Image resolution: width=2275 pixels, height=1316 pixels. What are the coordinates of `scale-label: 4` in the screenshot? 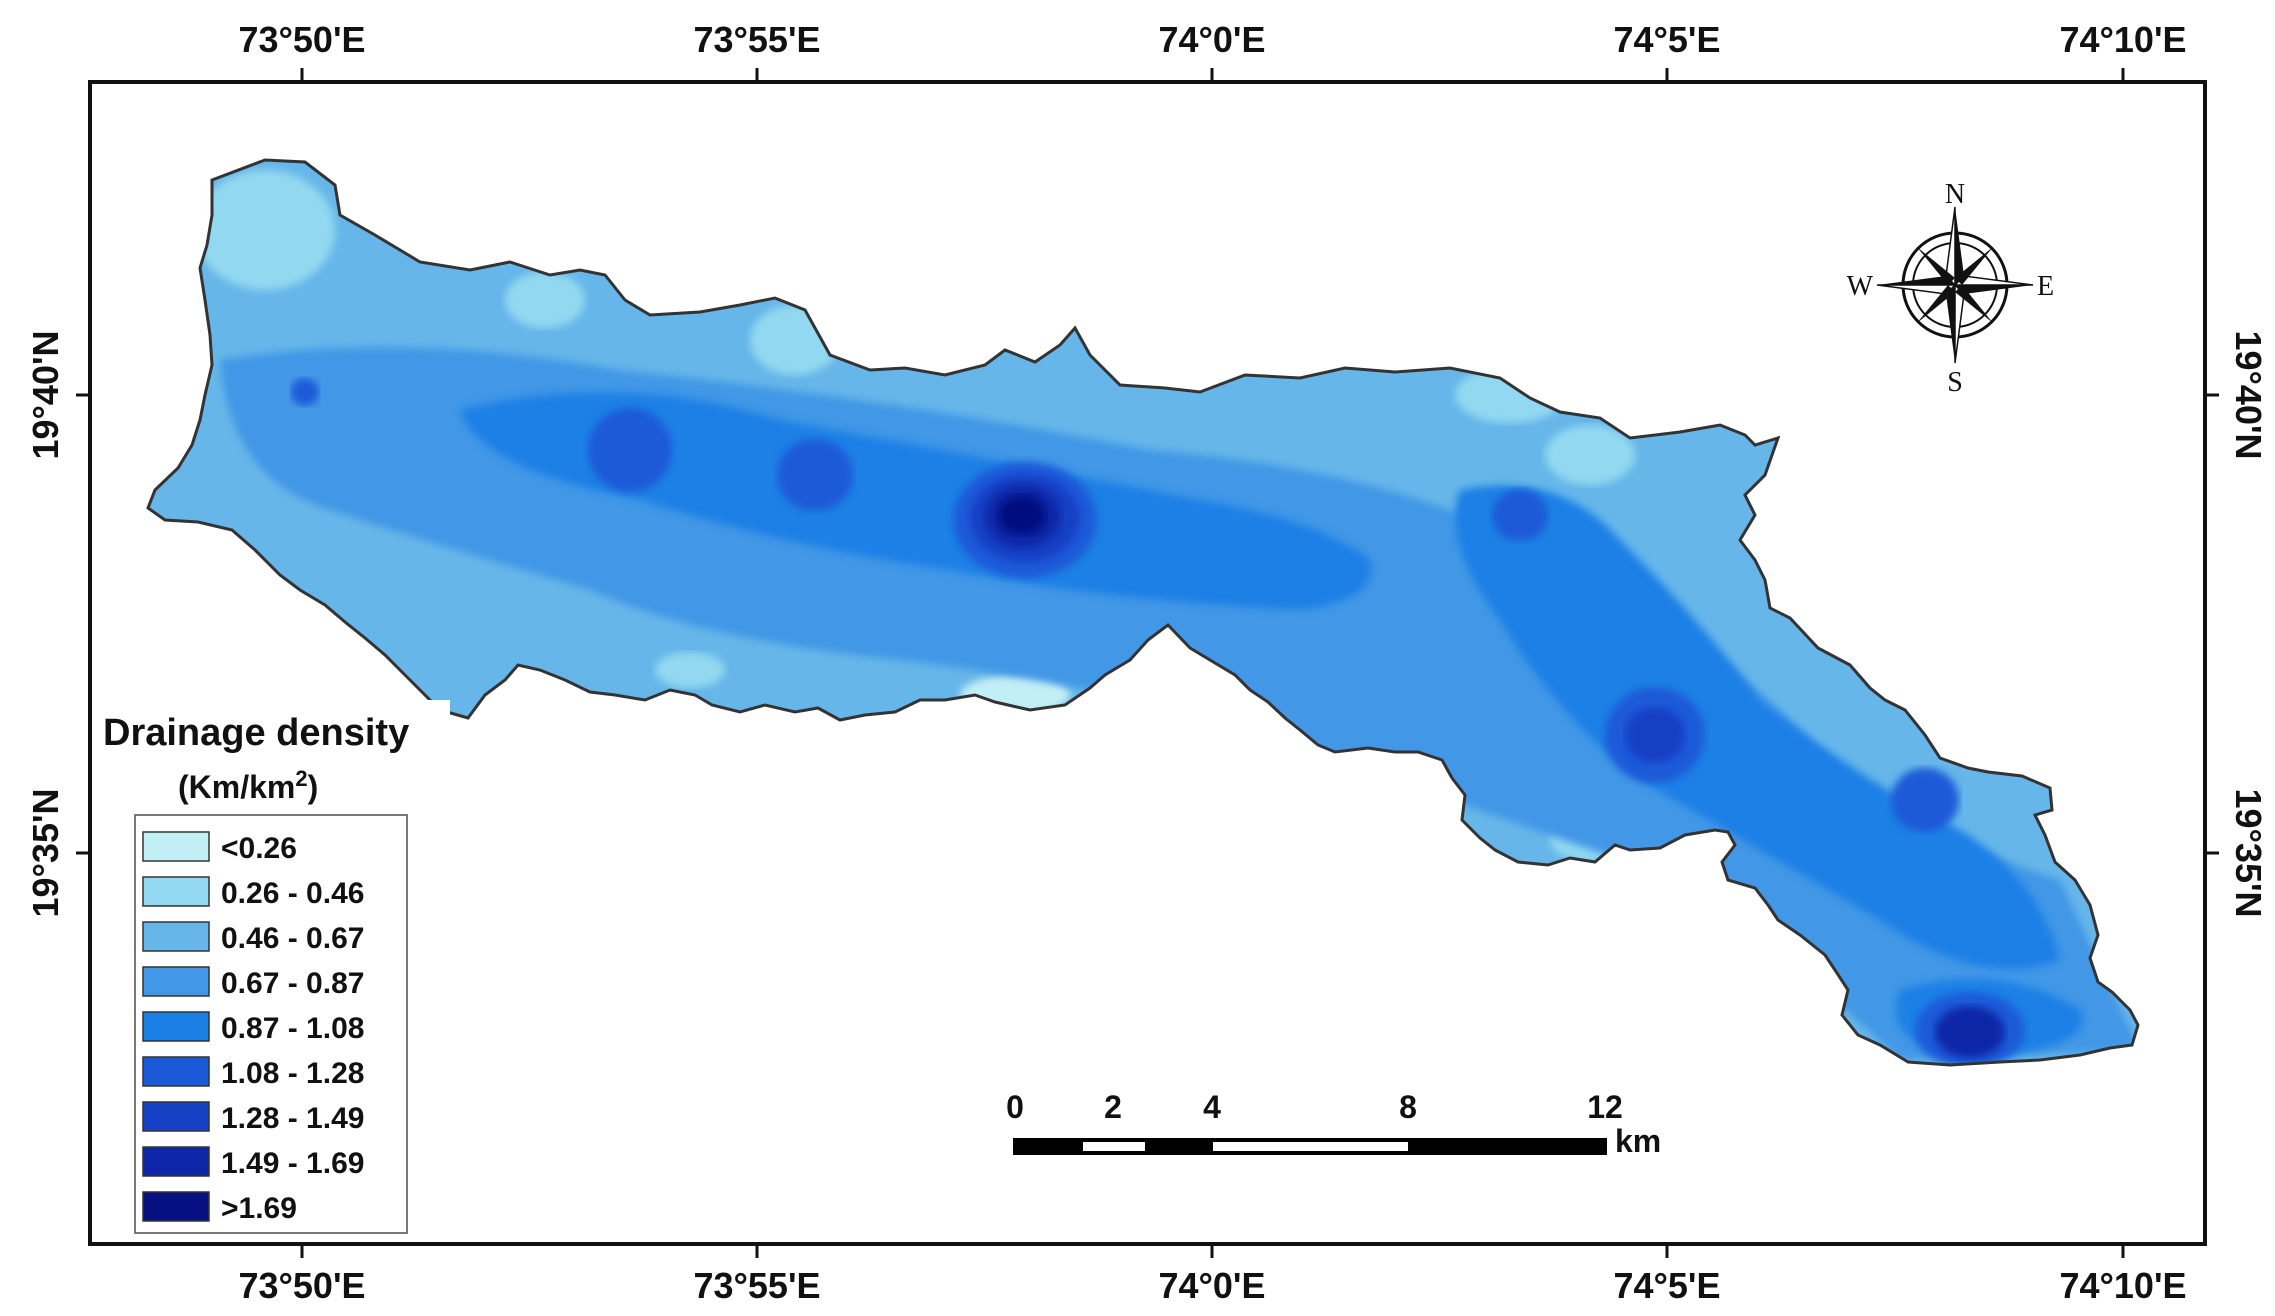 It's located at (1212, 1107).